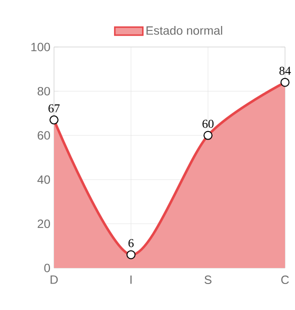  I want to click on y-tick-label: 40, so click(43, 179).